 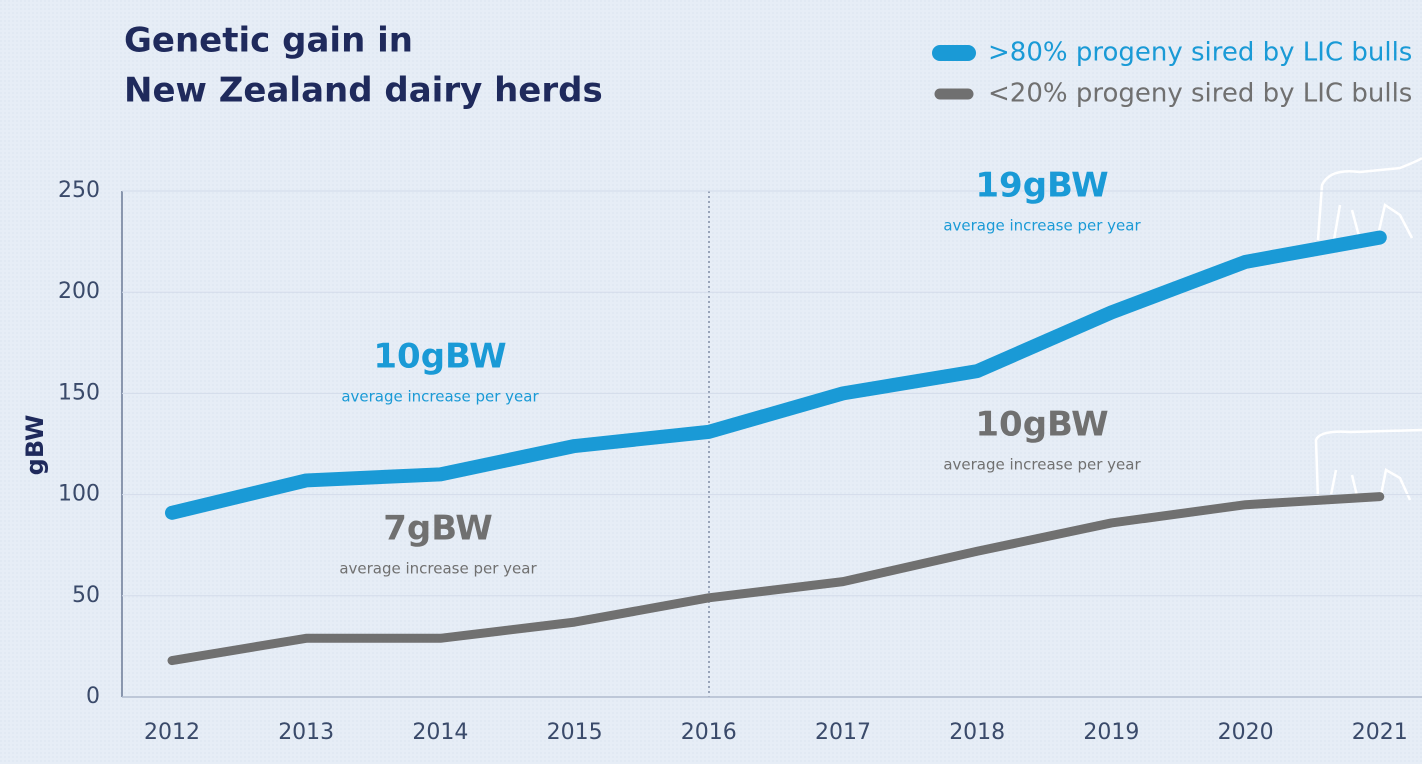 What do you see at coordinates (440, 732) in the screenshot?
I see `x-tick-label: 2014` at bounding box center [440, 732].